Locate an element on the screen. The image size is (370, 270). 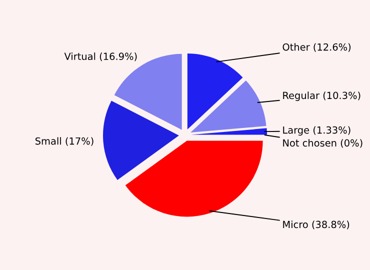
slice-label: Other (12.6%) is located at coordinates (316, 47).